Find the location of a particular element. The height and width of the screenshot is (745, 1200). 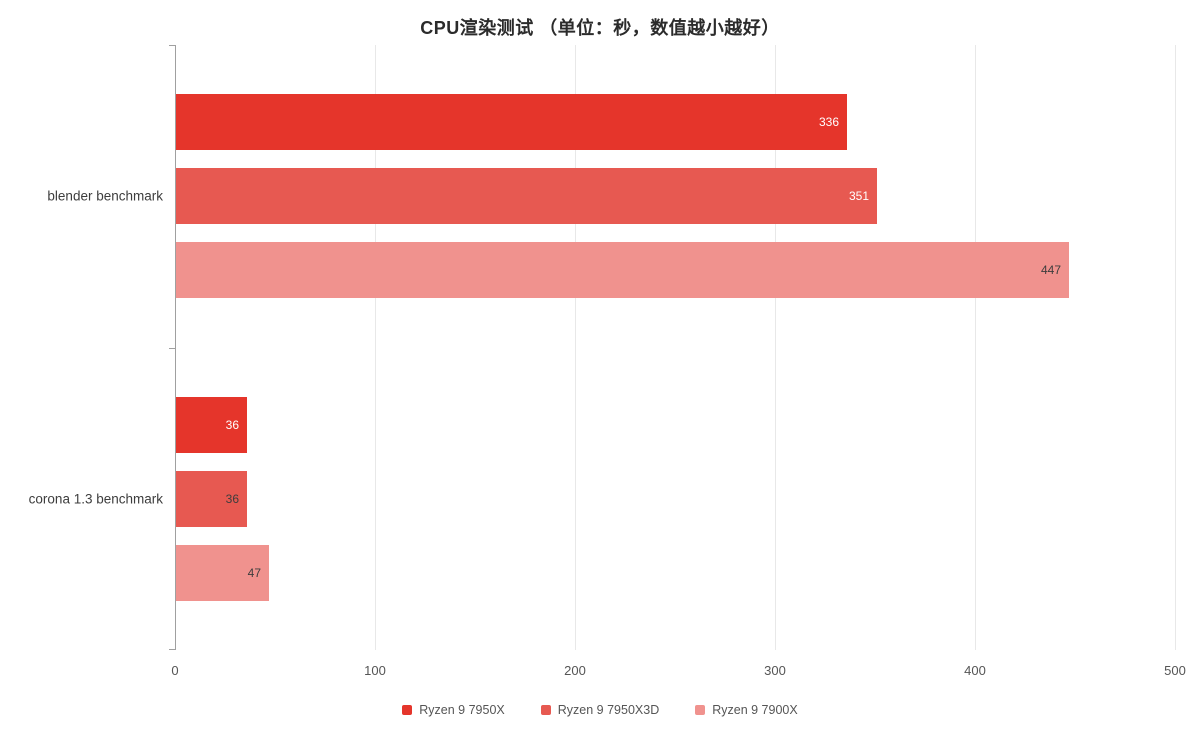

chart-title: CPU渲染测试 （单位：秒，数值越小越好） is located at coordinates (600, 28).